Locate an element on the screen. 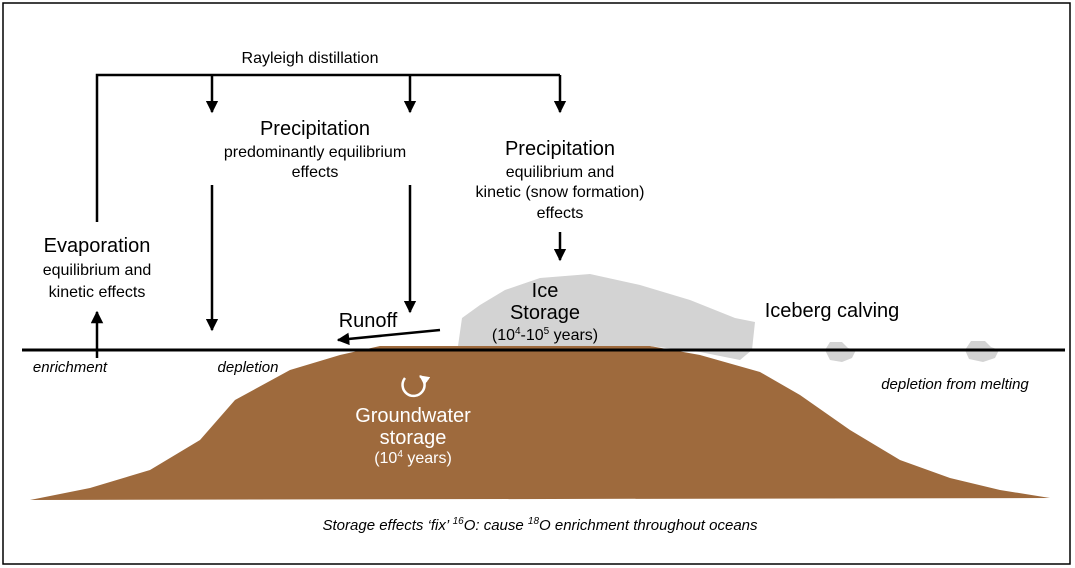  label: Storage is located at coordinates (545, 313).